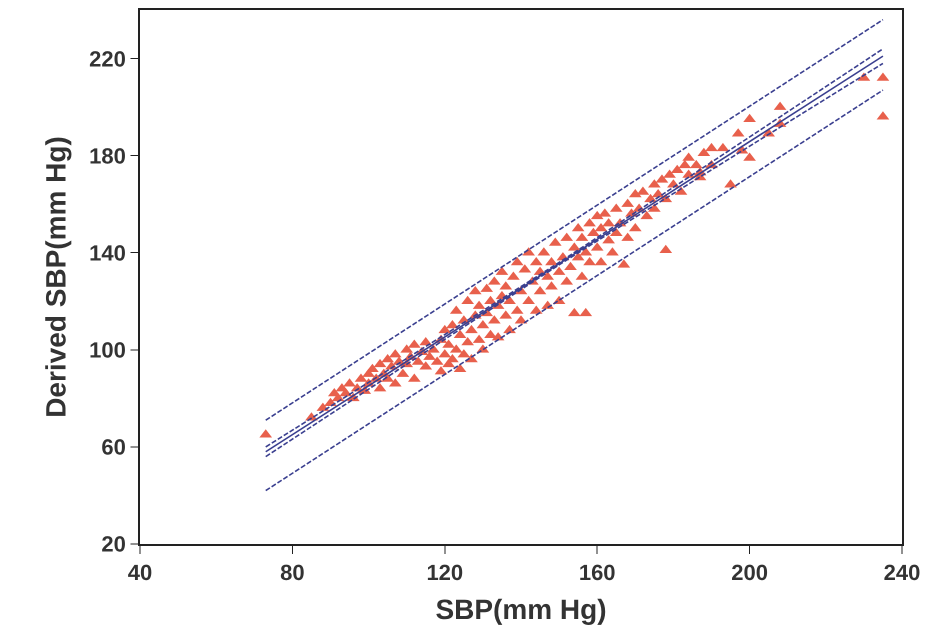 The width and height of the screenshot is (934, 639). Describe the element at coordinates (107, 253) in the screenshot. I see `y-tick-label: 140` at that location.